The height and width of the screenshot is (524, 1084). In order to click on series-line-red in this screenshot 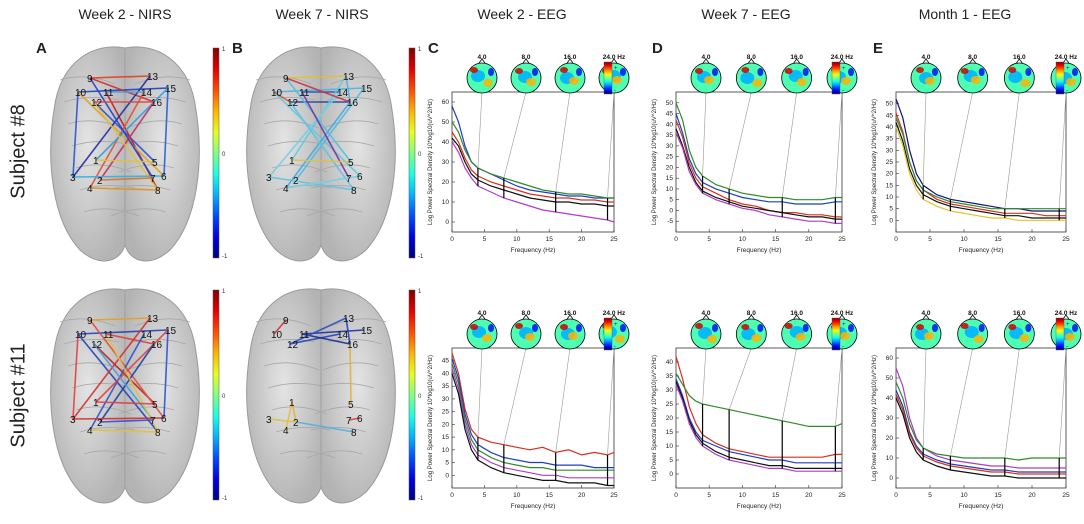, I will do `click(980, 164)`.